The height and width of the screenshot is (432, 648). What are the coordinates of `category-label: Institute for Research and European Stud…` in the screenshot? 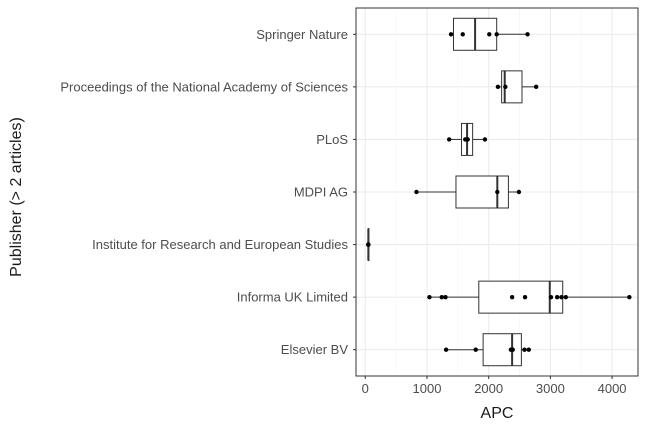 It's located at (220, 244).